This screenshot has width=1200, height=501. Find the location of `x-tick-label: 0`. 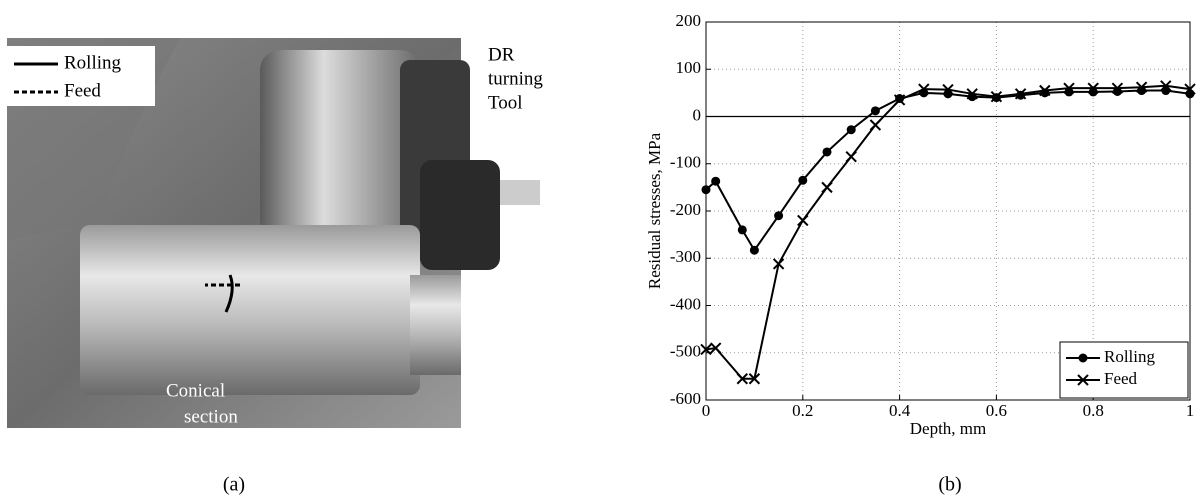

x-tick-label: 0 is located at coordinates (706, 410).